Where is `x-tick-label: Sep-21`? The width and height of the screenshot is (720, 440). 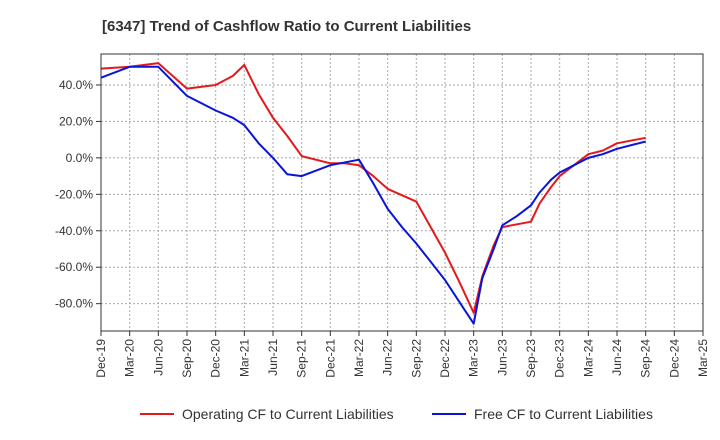 x-tick-label: Sep-21 is located at coordinates (302, 358).